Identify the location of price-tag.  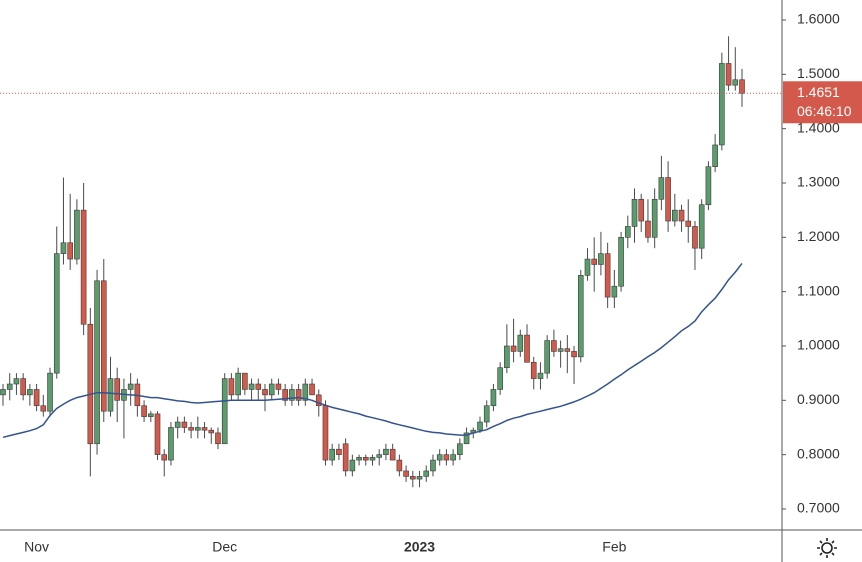
(822, 102).